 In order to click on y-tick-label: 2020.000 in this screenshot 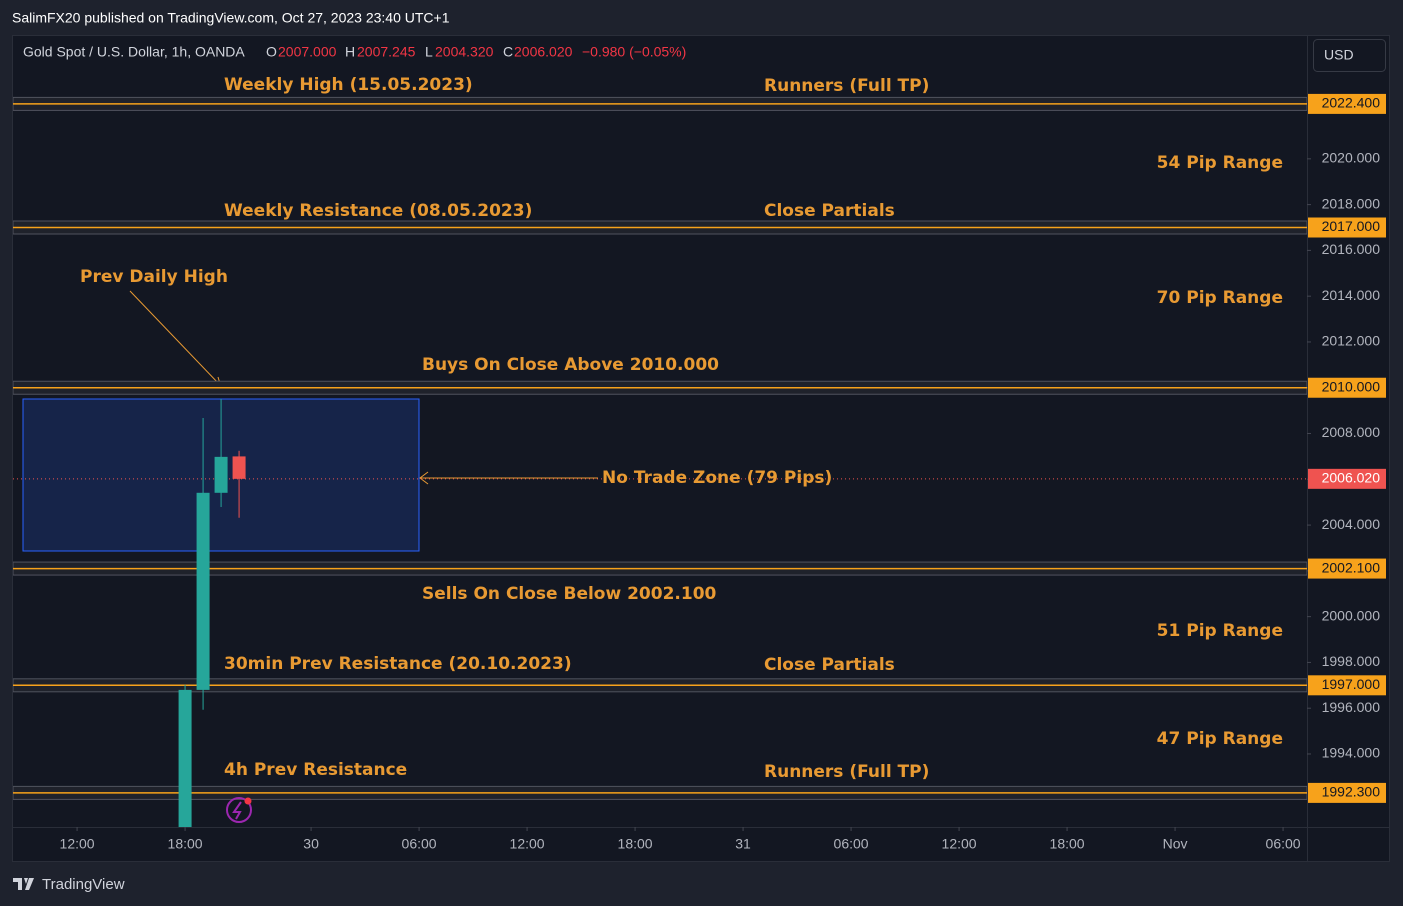, I will do `click(1351, 158)`.